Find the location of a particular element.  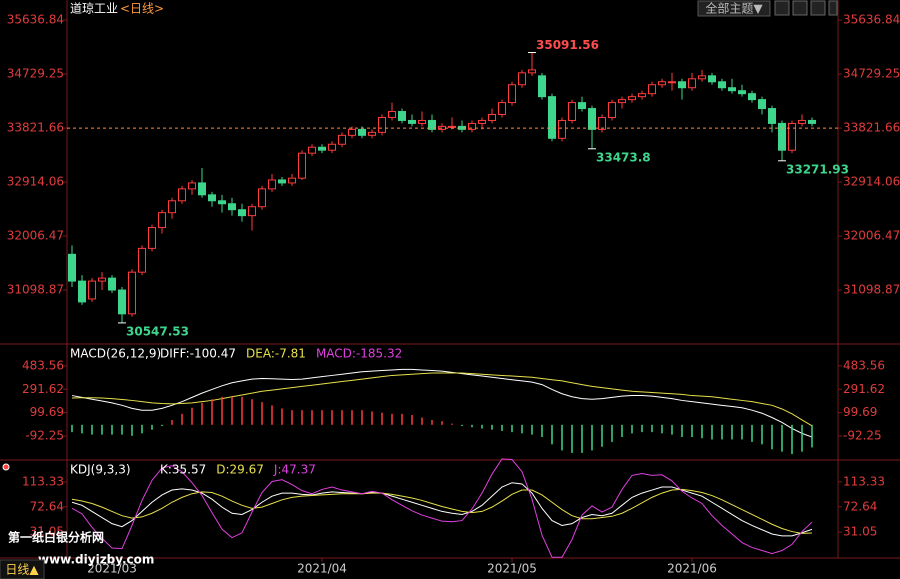

y-tick-label: 483.56 is located at coordinates (864, 365).